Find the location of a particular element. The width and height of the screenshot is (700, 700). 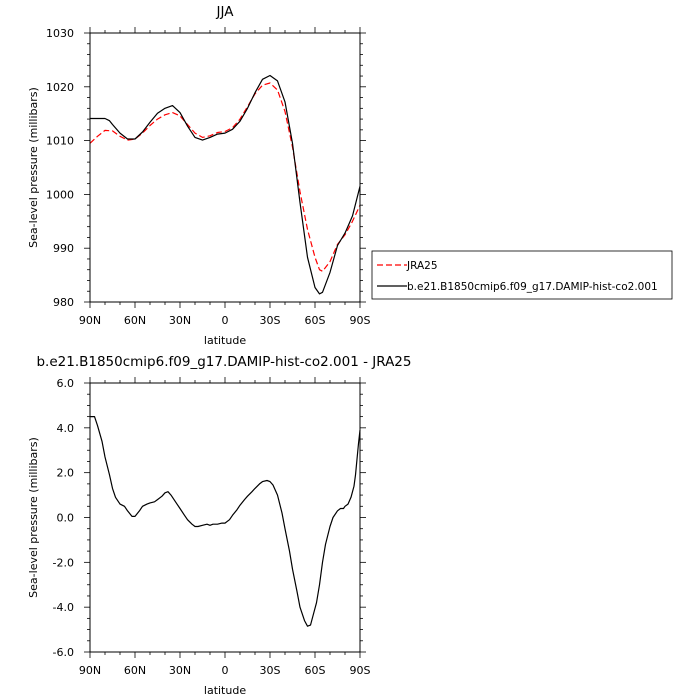

chart-title: JJA is located at coordinates (225, 12).